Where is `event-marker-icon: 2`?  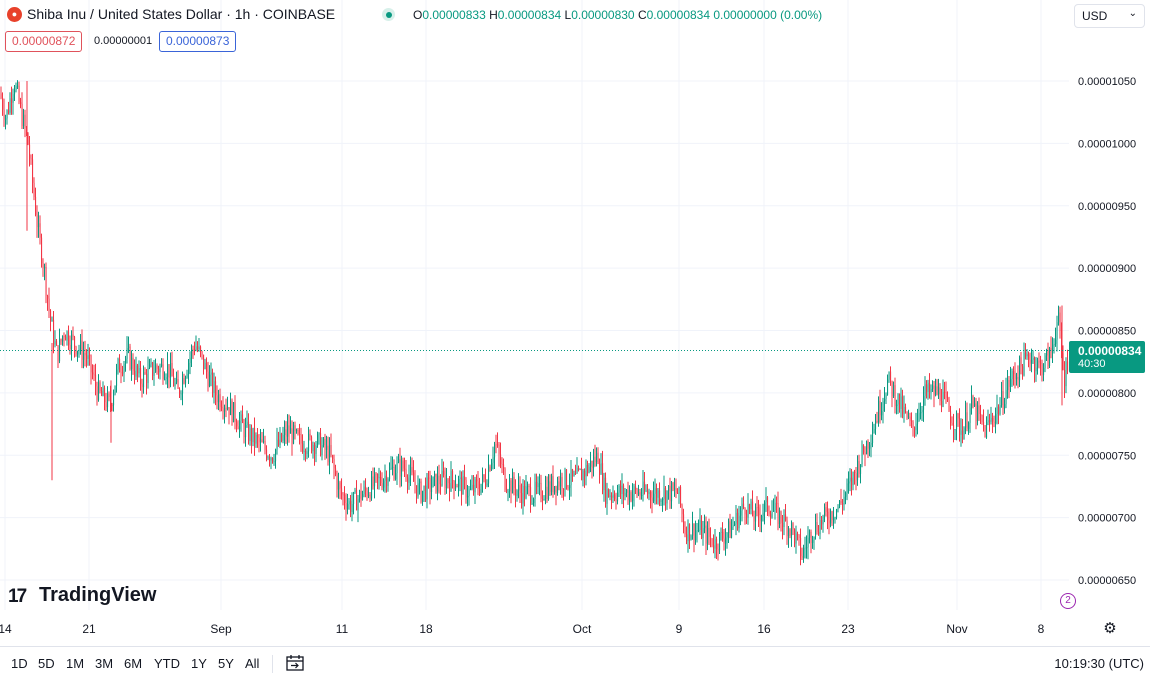
event-marker-icon: 2 is located at coordinates (1068, 601).